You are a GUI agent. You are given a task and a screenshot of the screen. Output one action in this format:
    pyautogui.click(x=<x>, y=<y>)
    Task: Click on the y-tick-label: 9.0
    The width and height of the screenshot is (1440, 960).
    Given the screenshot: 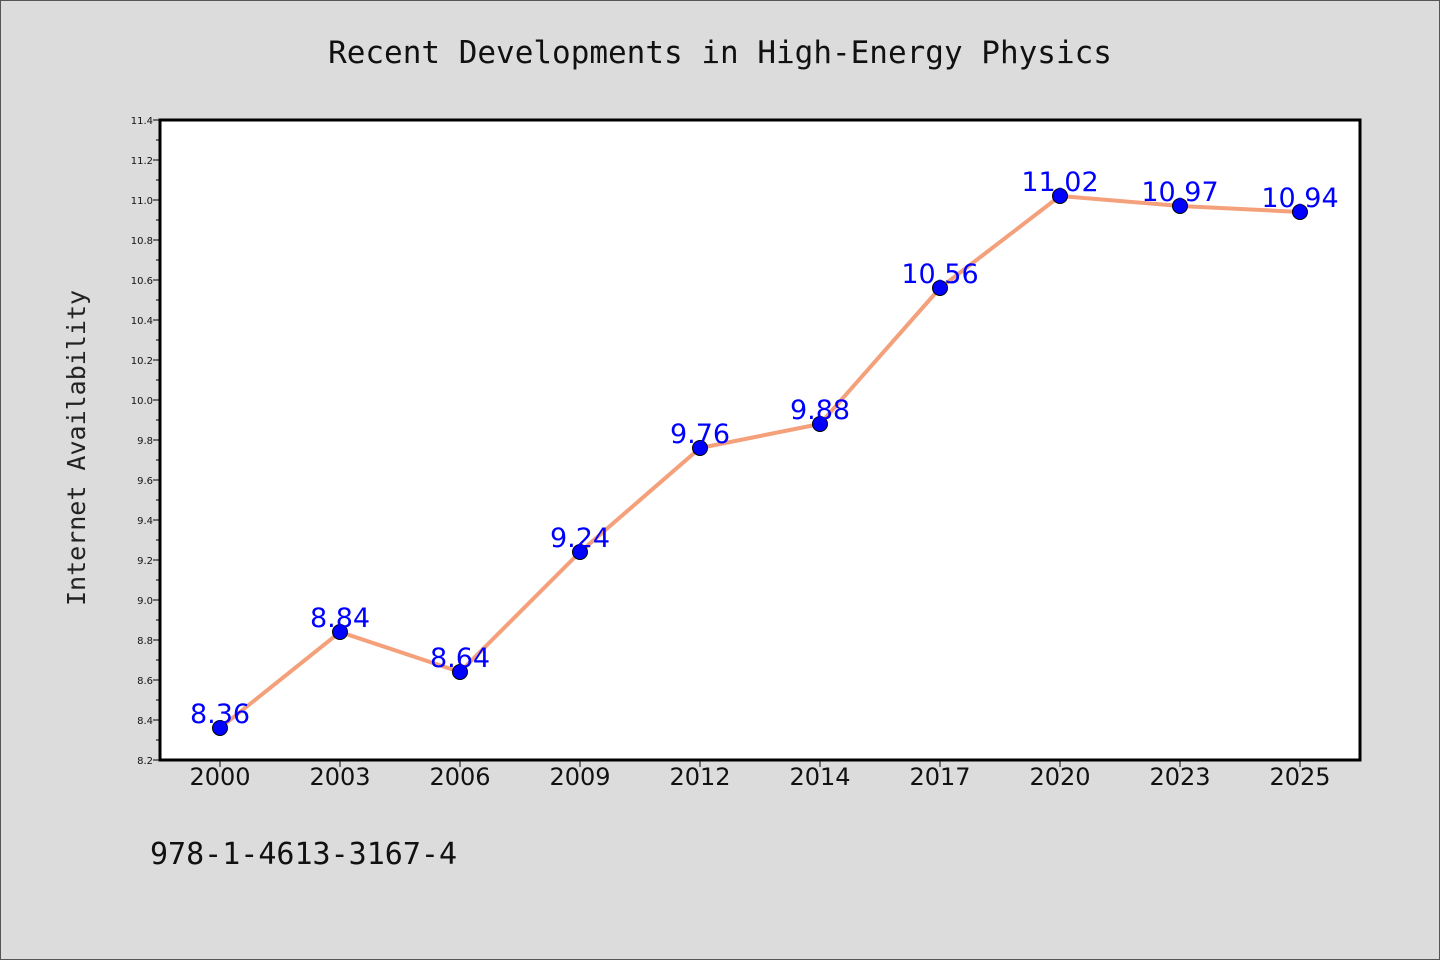 What is the action you would take?
    pyautogui.click(x=145, y=601)
    